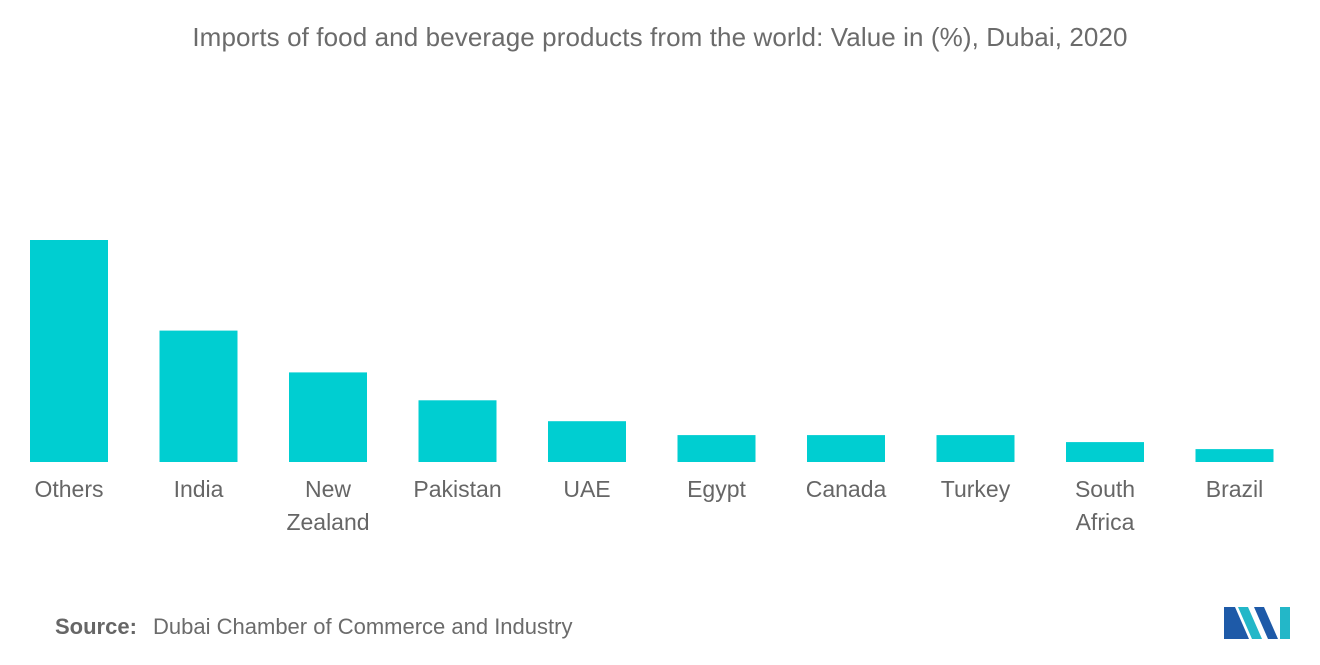  Describe the element at coordinates (198, 396) in the screenshot. I see `bar-india` at that location.